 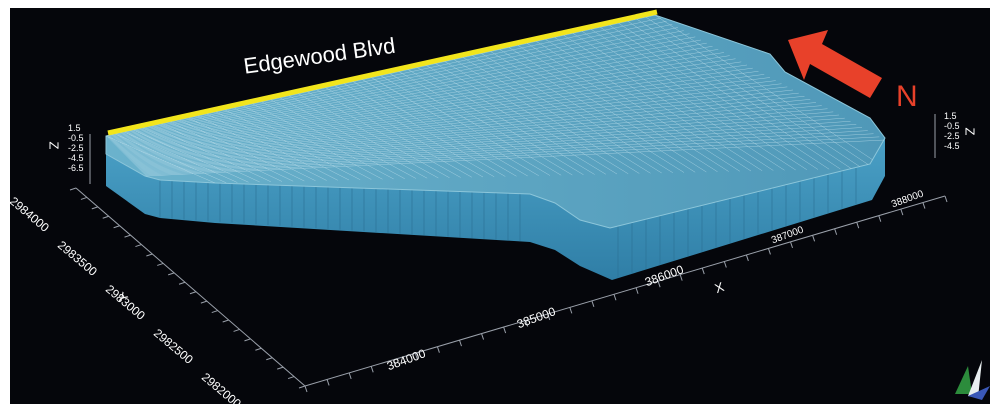 What do you see at coordinates (187, 288) in the screenshot?
I see `y-axis-tick-marks` at bounding box center [187, 288].